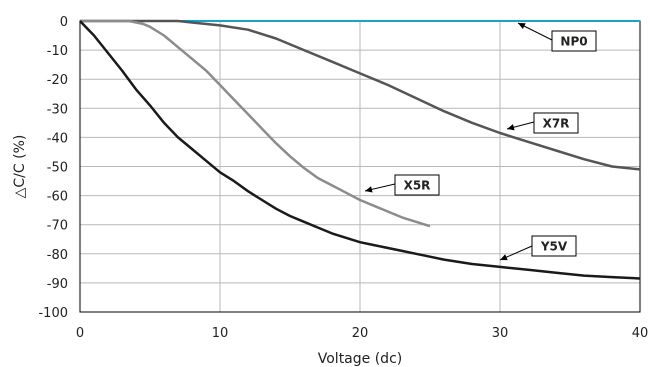 The width and height of the screenshot is (650, 367). I want to click on callout-label-np0: NP0, so click(573, 42).